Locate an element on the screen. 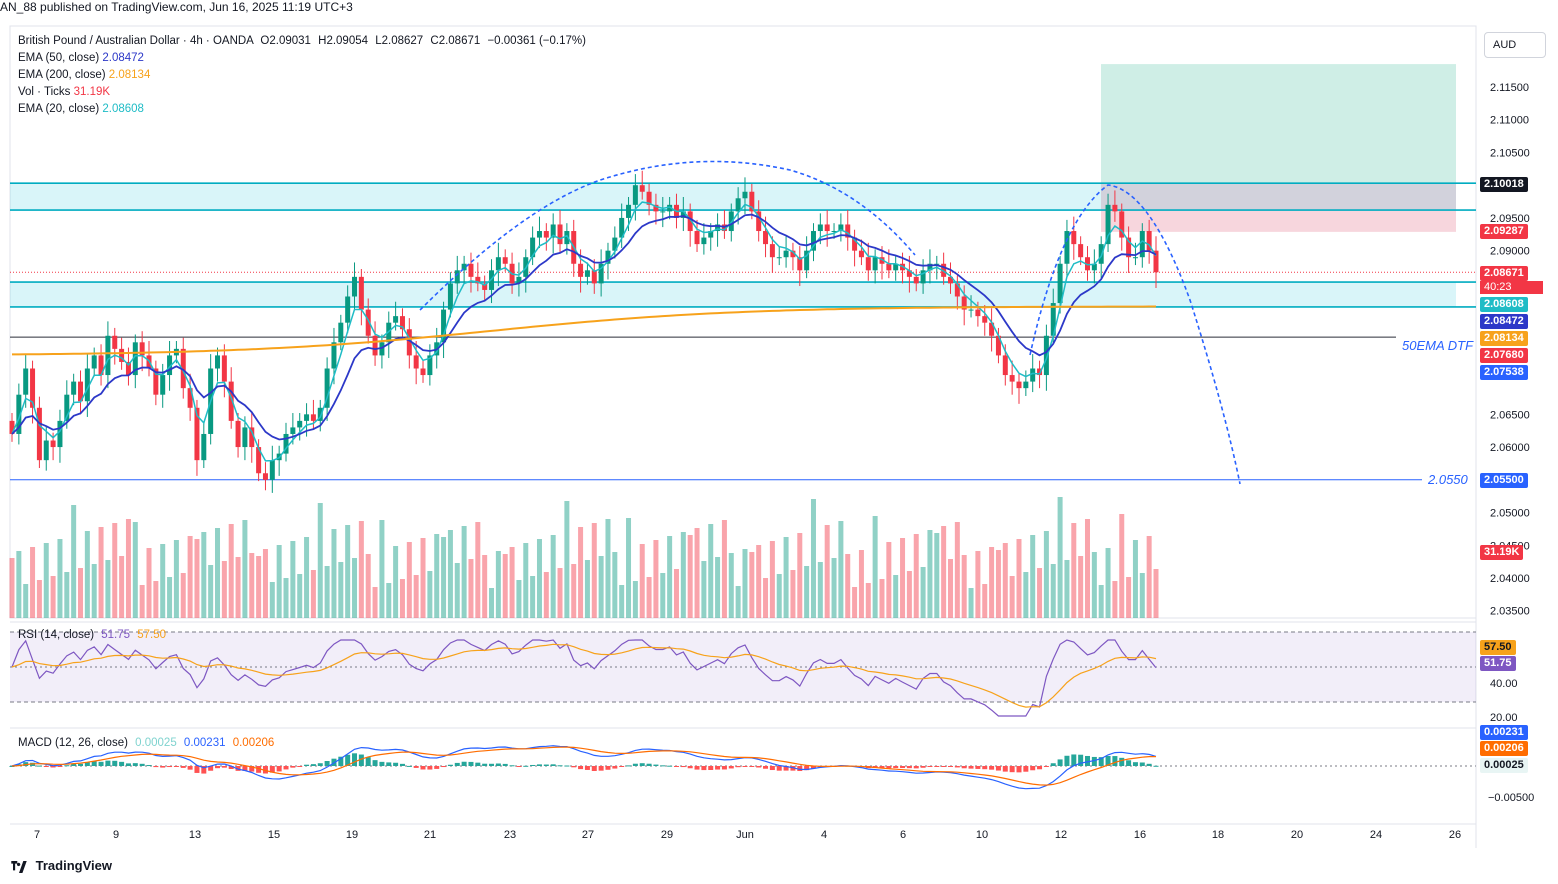 This screenshot has width=1558, height=884. macd-signal-label: 0.00206 is located at coordinates (1504, 748).